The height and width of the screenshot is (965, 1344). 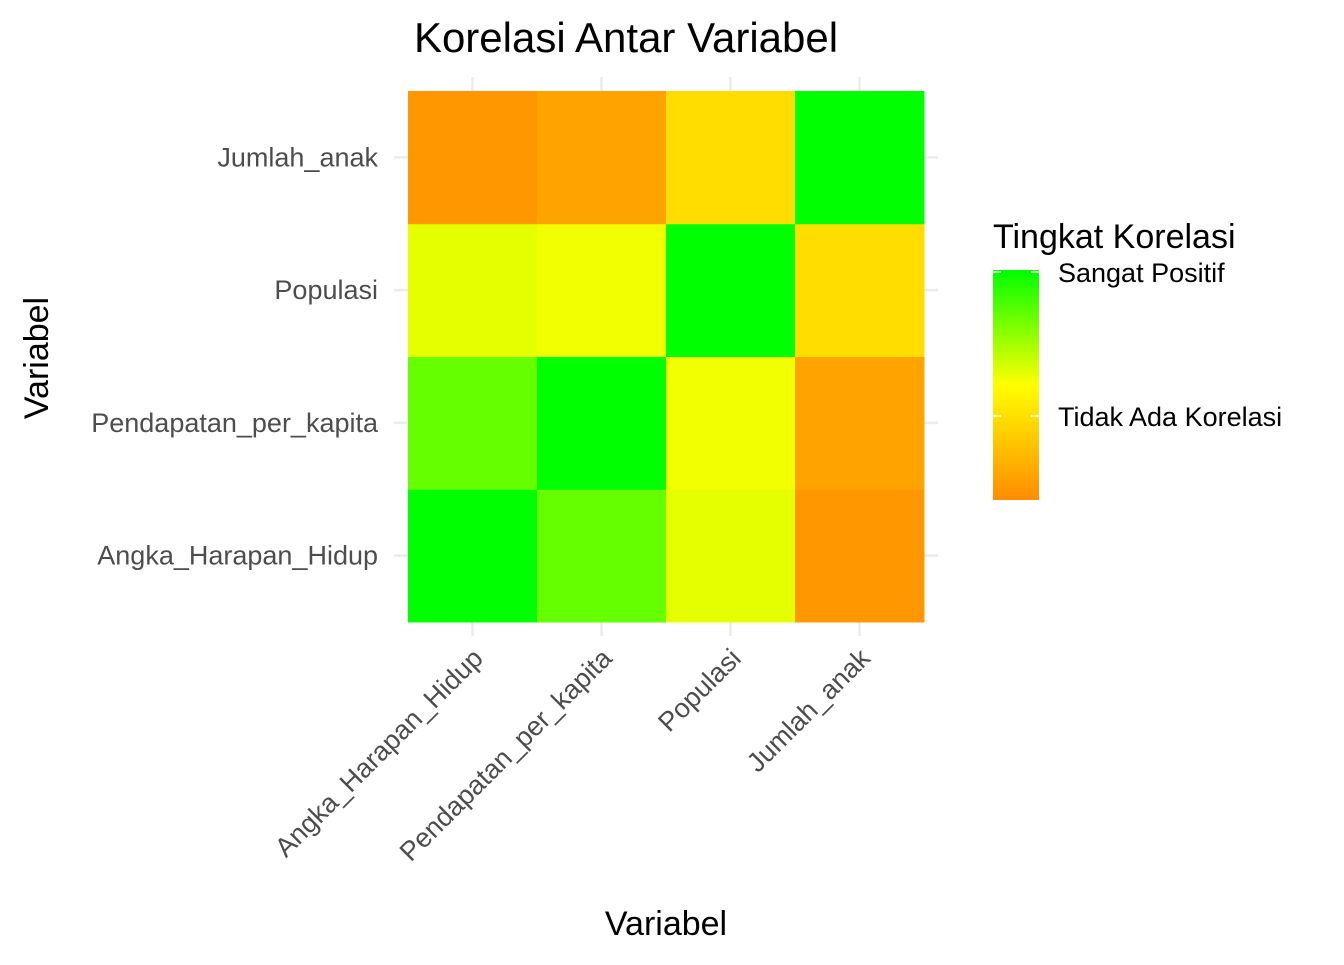 What do you see at coordinates (1016, 385) in the screenshot?
I see `legend-colorbar` at bounding box center [1016, 385].